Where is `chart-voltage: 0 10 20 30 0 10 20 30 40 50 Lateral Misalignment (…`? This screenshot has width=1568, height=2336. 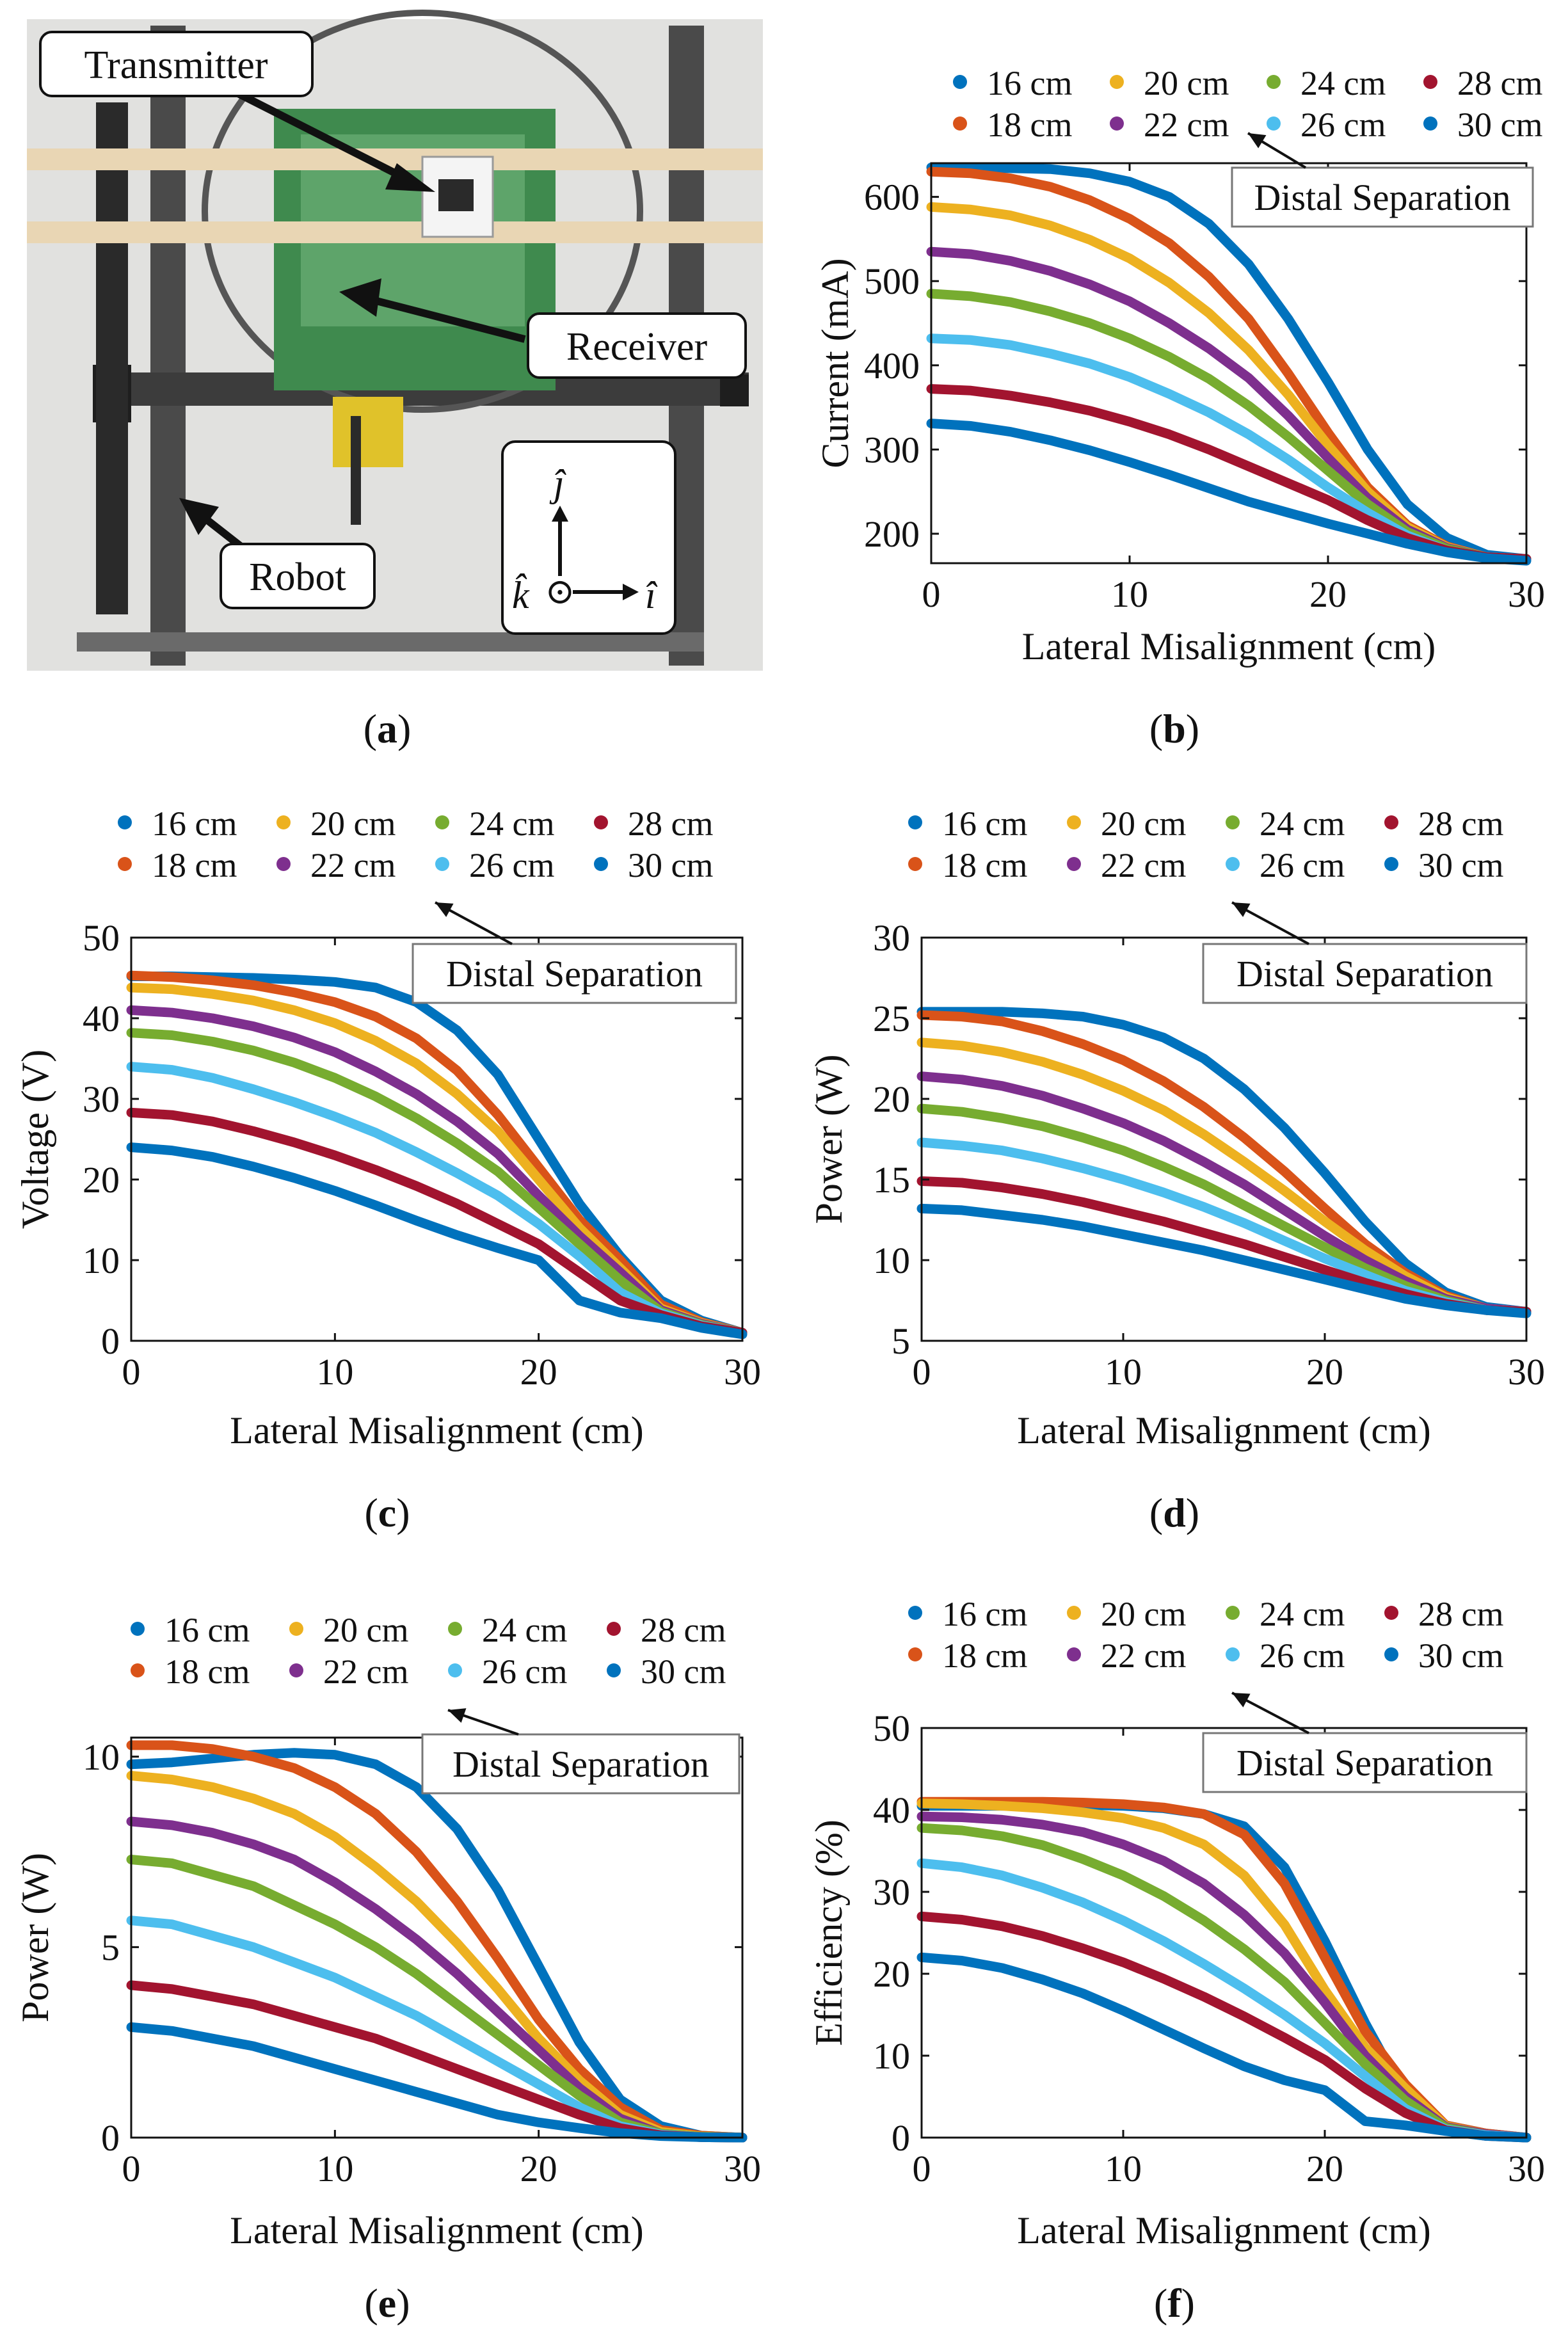
chart-voltage: 0 10 20 30 0 10 20 30 40 50 Lateral Misalignment (… is located at coordinates (387, 1128).